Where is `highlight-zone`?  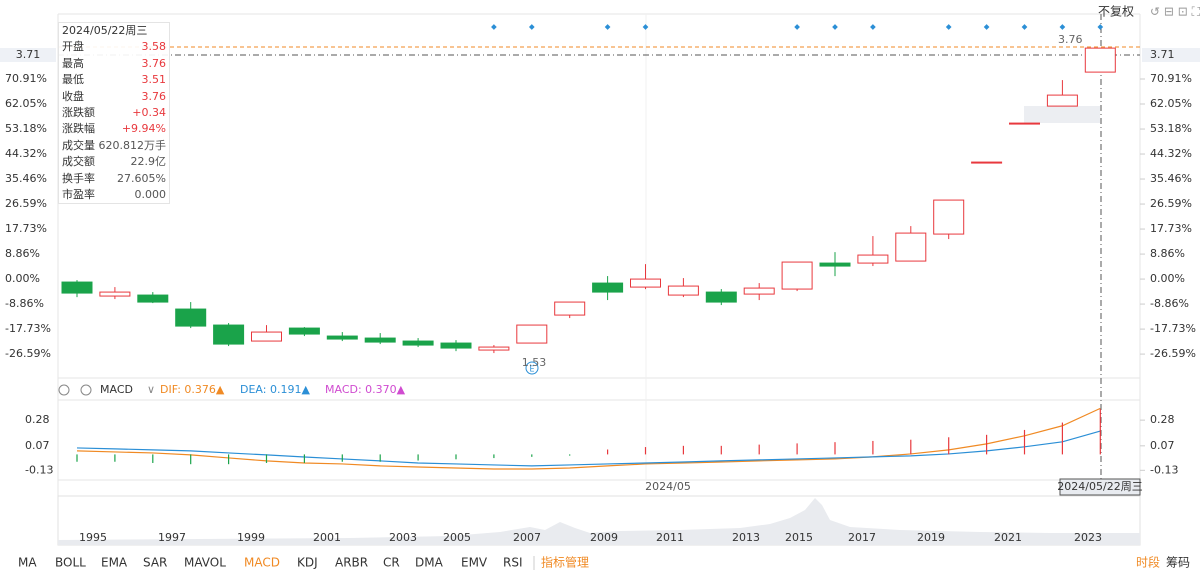
highlight-zone is located at coordinates (1062, 114).